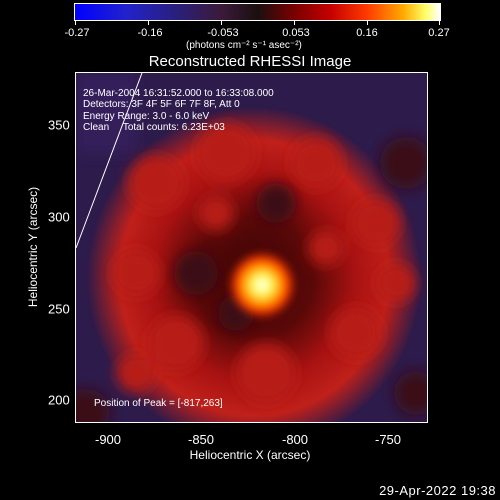  Describe the element at coordinates (201, 439) in the screenshot. I see `x-tick-label: -850` at that location.